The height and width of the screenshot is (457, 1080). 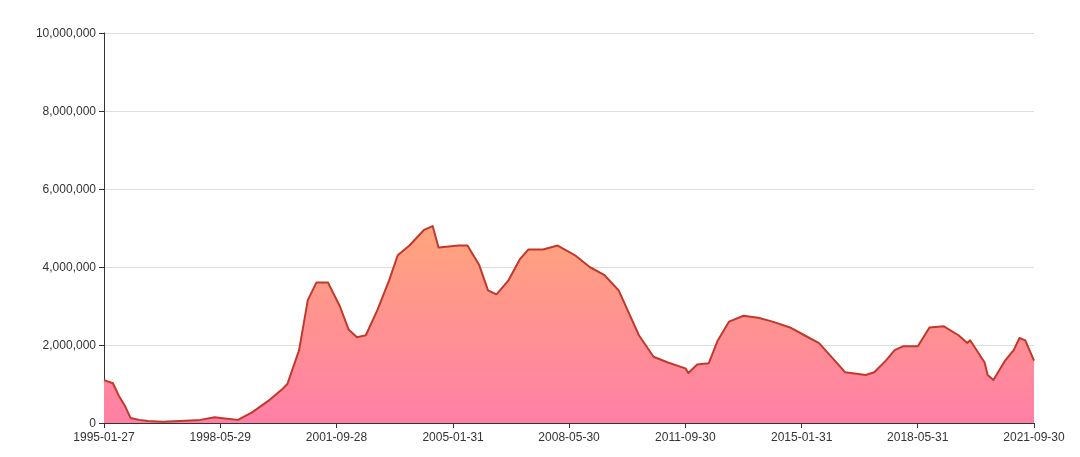 I want to click on x-tick-label: 2001-09-28, so click(x=336, y=437).